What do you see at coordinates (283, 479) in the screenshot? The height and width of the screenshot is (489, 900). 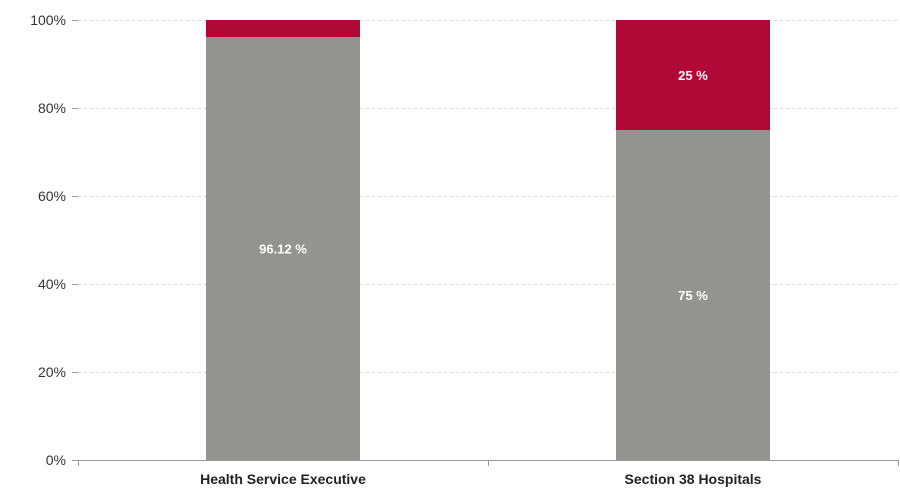 I see `x-category-label: Health Service Executive` at bounding box center [283, 479].